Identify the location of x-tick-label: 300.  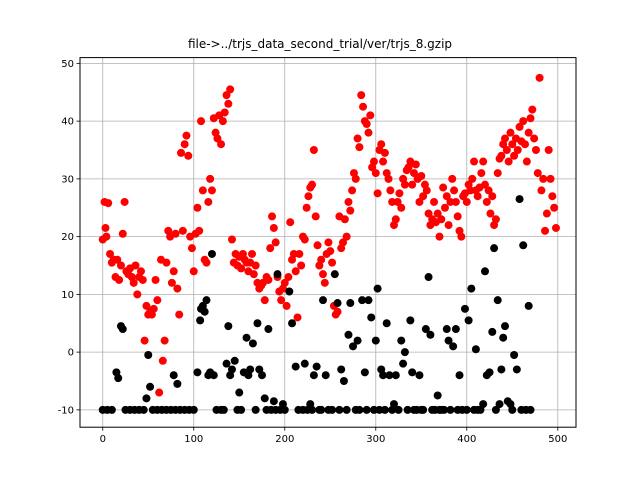
(375, 439).